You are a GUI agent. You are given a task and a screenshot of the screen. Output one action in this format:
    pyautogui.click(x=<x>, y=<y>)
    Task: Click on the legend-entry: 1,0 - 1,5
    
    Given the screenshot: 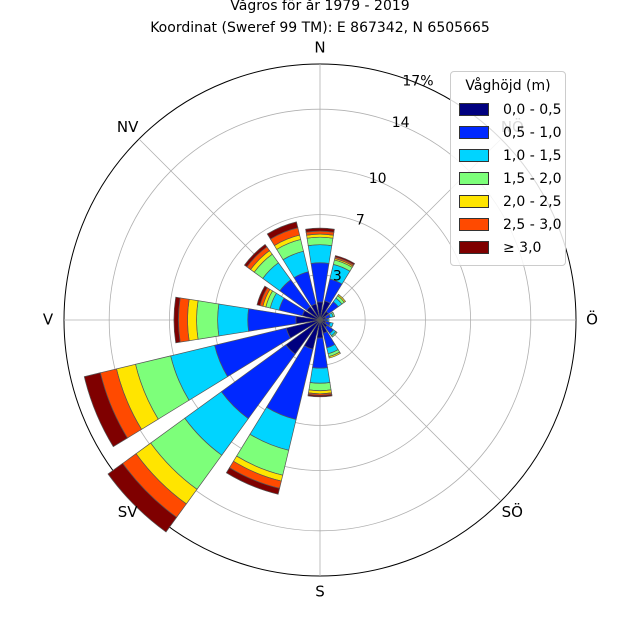 What is the action you would take?
    pyautogui.click(x=508, y=155)
    